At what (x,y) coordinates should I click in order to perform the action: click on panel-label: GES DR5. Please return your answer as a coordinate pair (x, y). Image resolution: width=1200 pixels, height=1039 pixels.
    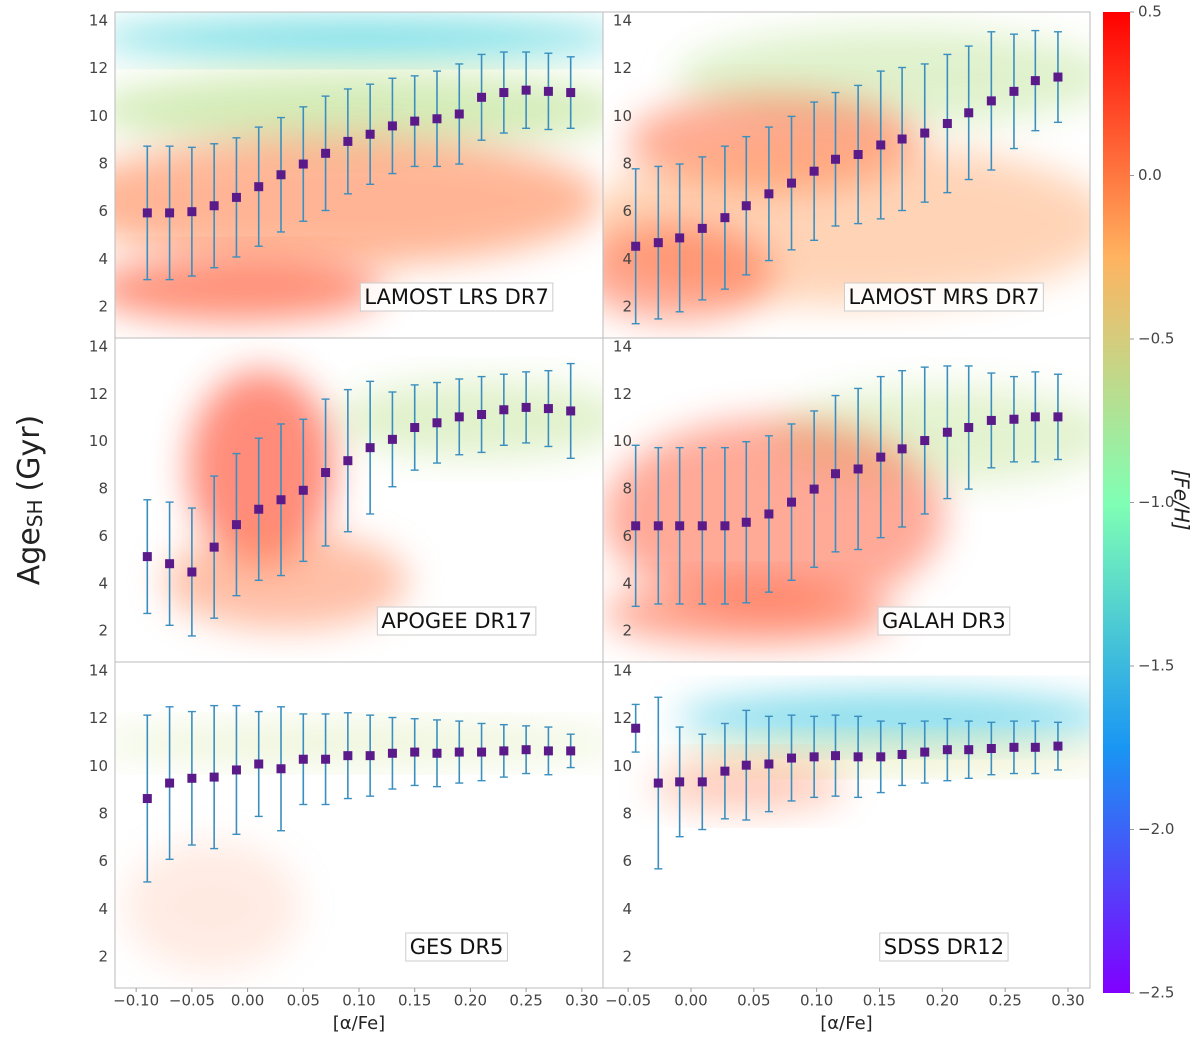
    Looking at the image, I should click on (457, 947).